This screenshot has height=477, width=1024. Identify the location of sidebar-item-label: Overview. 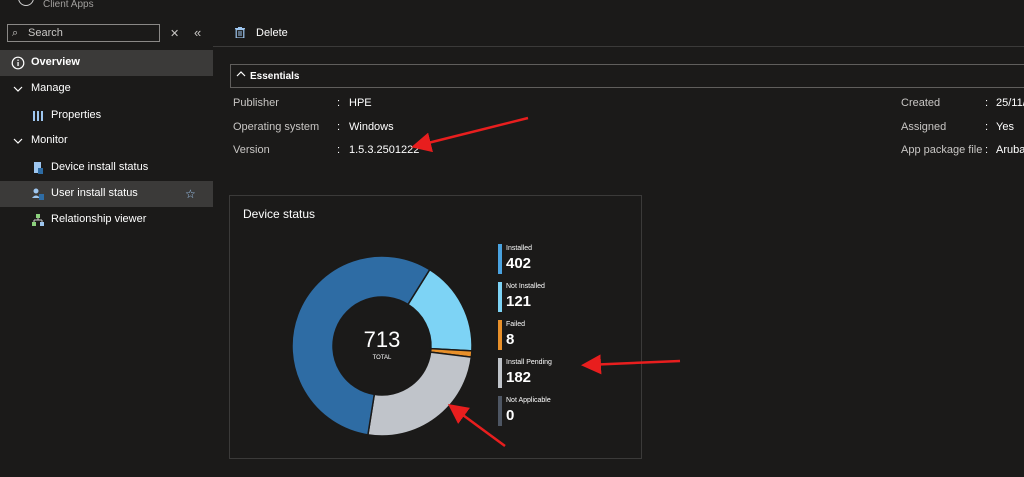
(55, 62).